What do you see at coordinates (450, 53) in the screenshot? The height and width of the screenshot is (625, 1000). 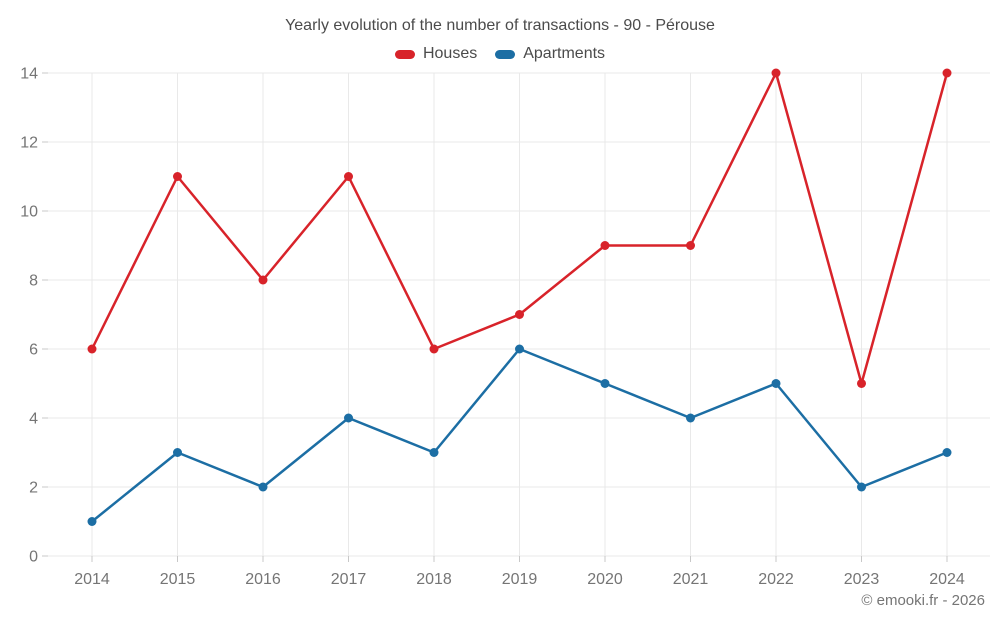 I see `houses-legend-label: Houses` at bounding box center [450, 53].